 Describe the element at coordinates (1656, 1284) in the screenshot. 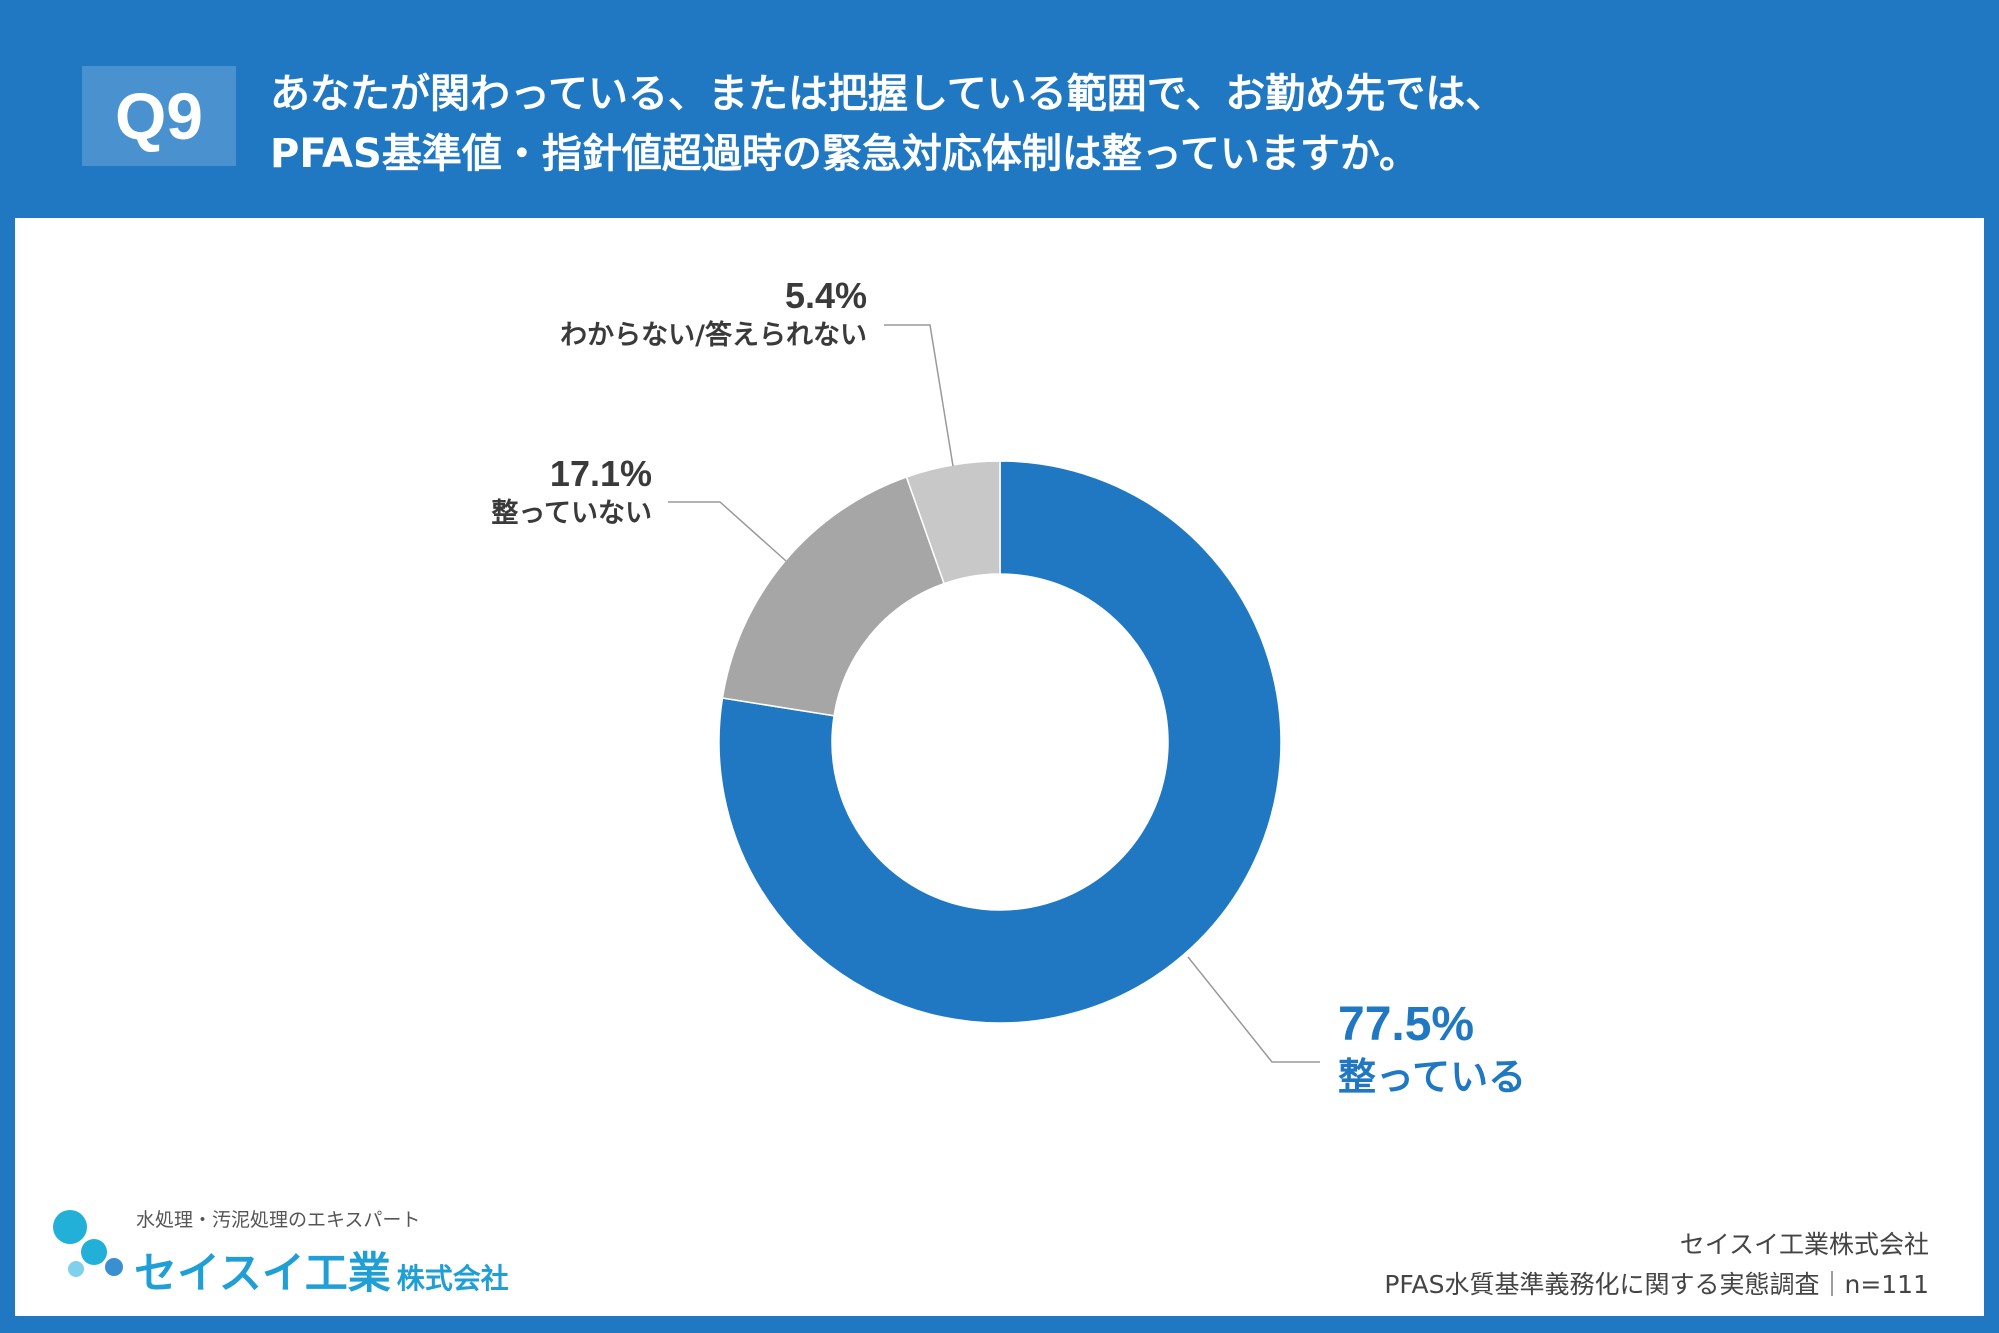

I see `source-survey: PFAS水質基準義務化に関する実態調査｜n=111` at that location.